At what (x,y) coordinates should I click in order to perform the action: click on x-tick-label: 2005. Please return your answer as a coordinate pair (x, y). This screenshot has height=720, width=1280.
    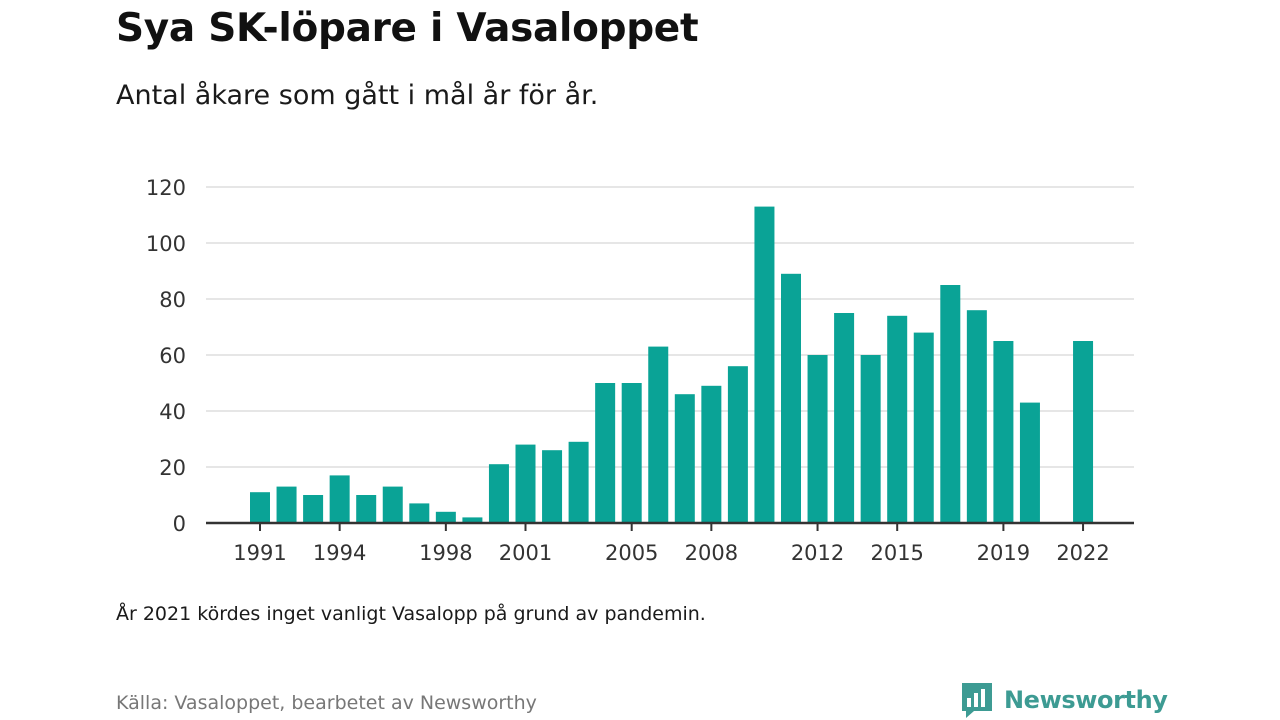
    Looking at the image, I should click on (631, 553).